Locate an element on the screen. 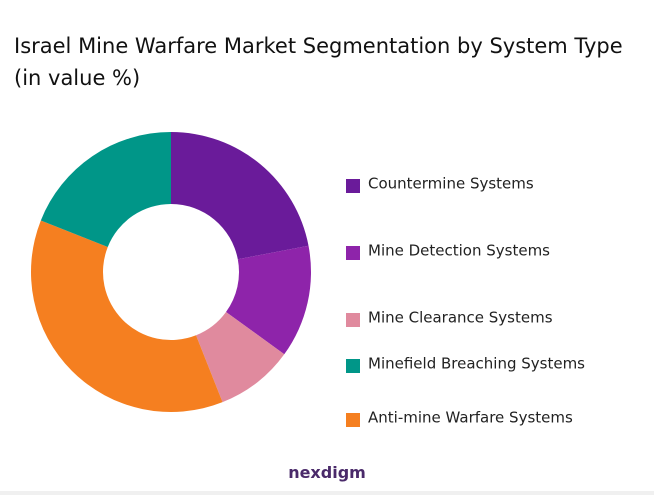  legend-label: Mine Clearance Systems is located at coordinates (460, 318).